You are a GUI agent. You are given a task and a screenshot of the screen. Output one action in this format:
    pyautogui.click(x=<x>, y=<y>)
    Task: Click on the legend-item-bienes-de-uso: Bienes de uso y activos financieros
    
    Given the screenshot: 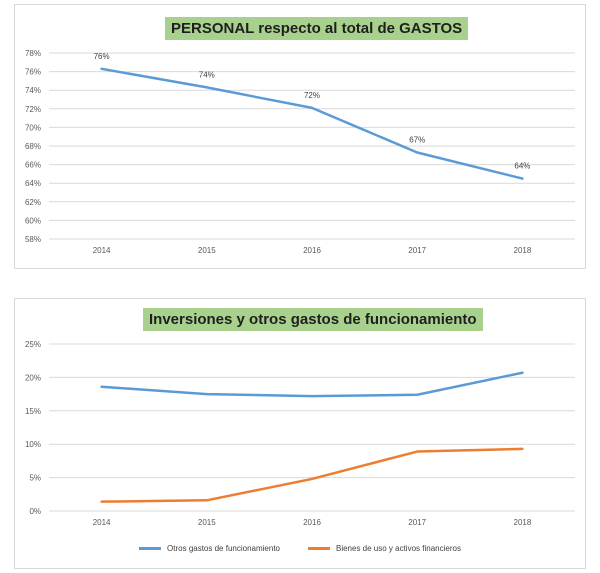 What is the action you would take?
    pyautogui.click(x=384, y=548)
    